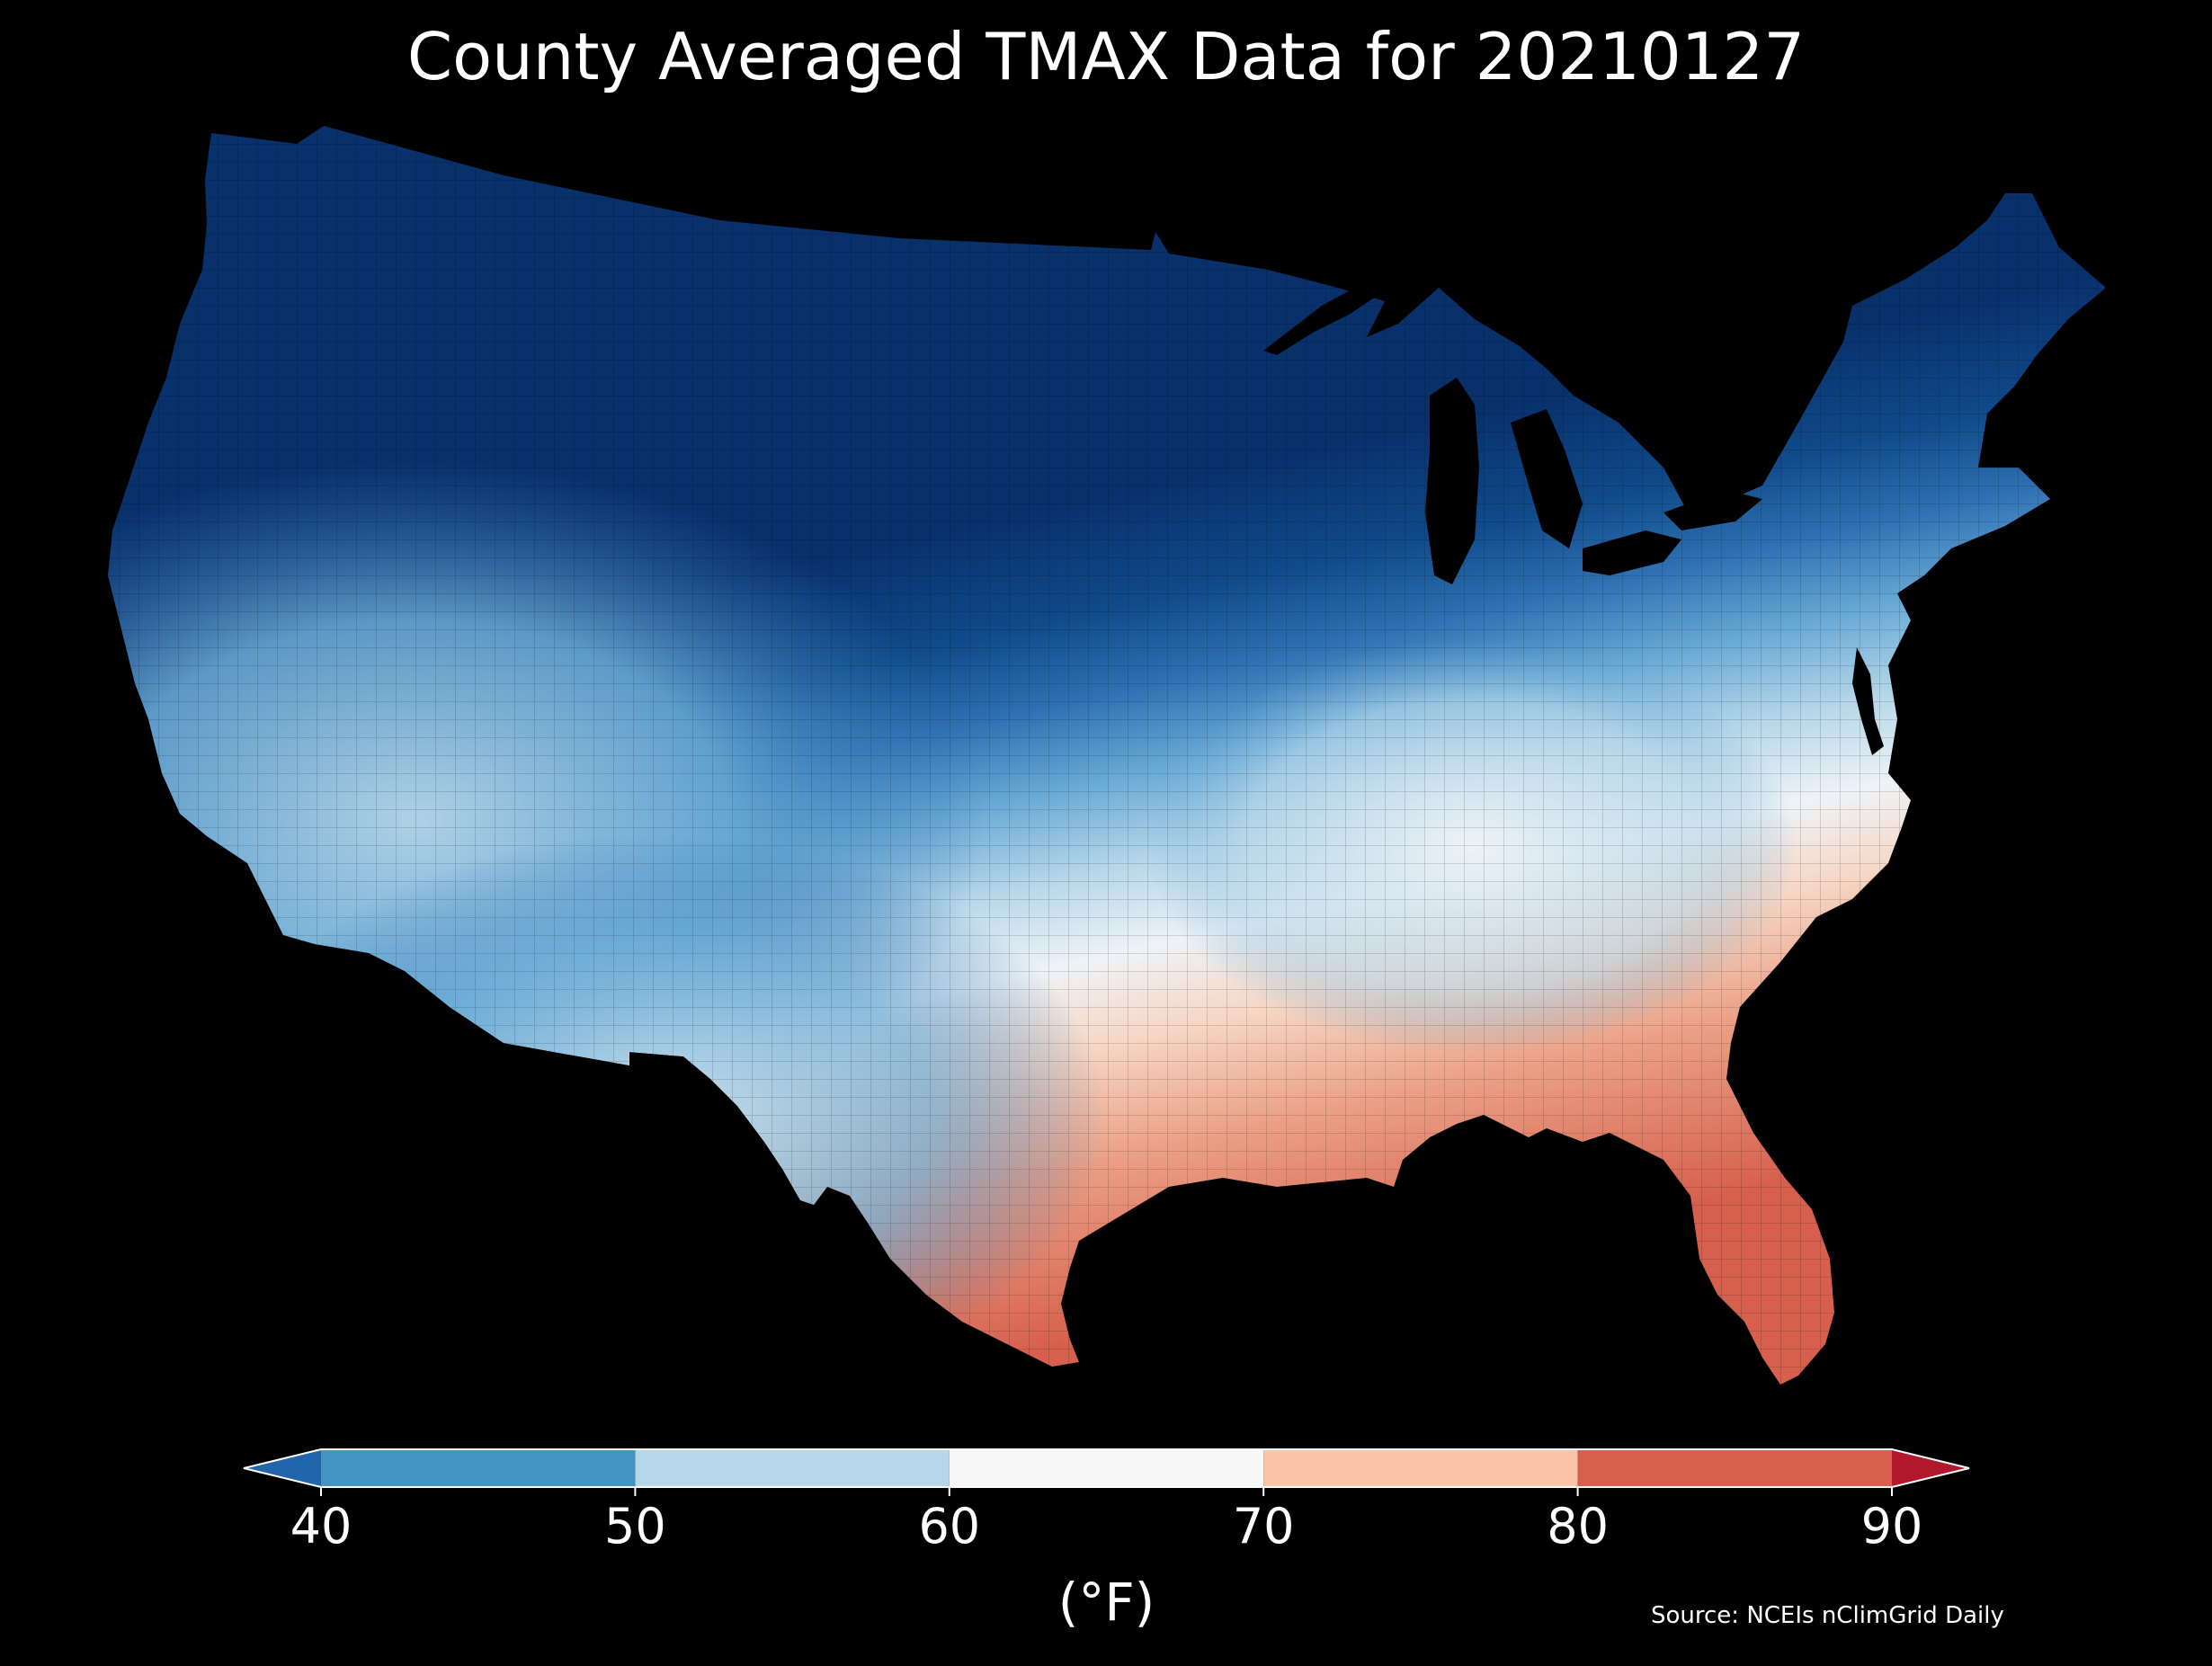 This screenshot has width=2212, height=1666. I want to click on colorbar-tick-label-5: 90, so click(1892, 1527).